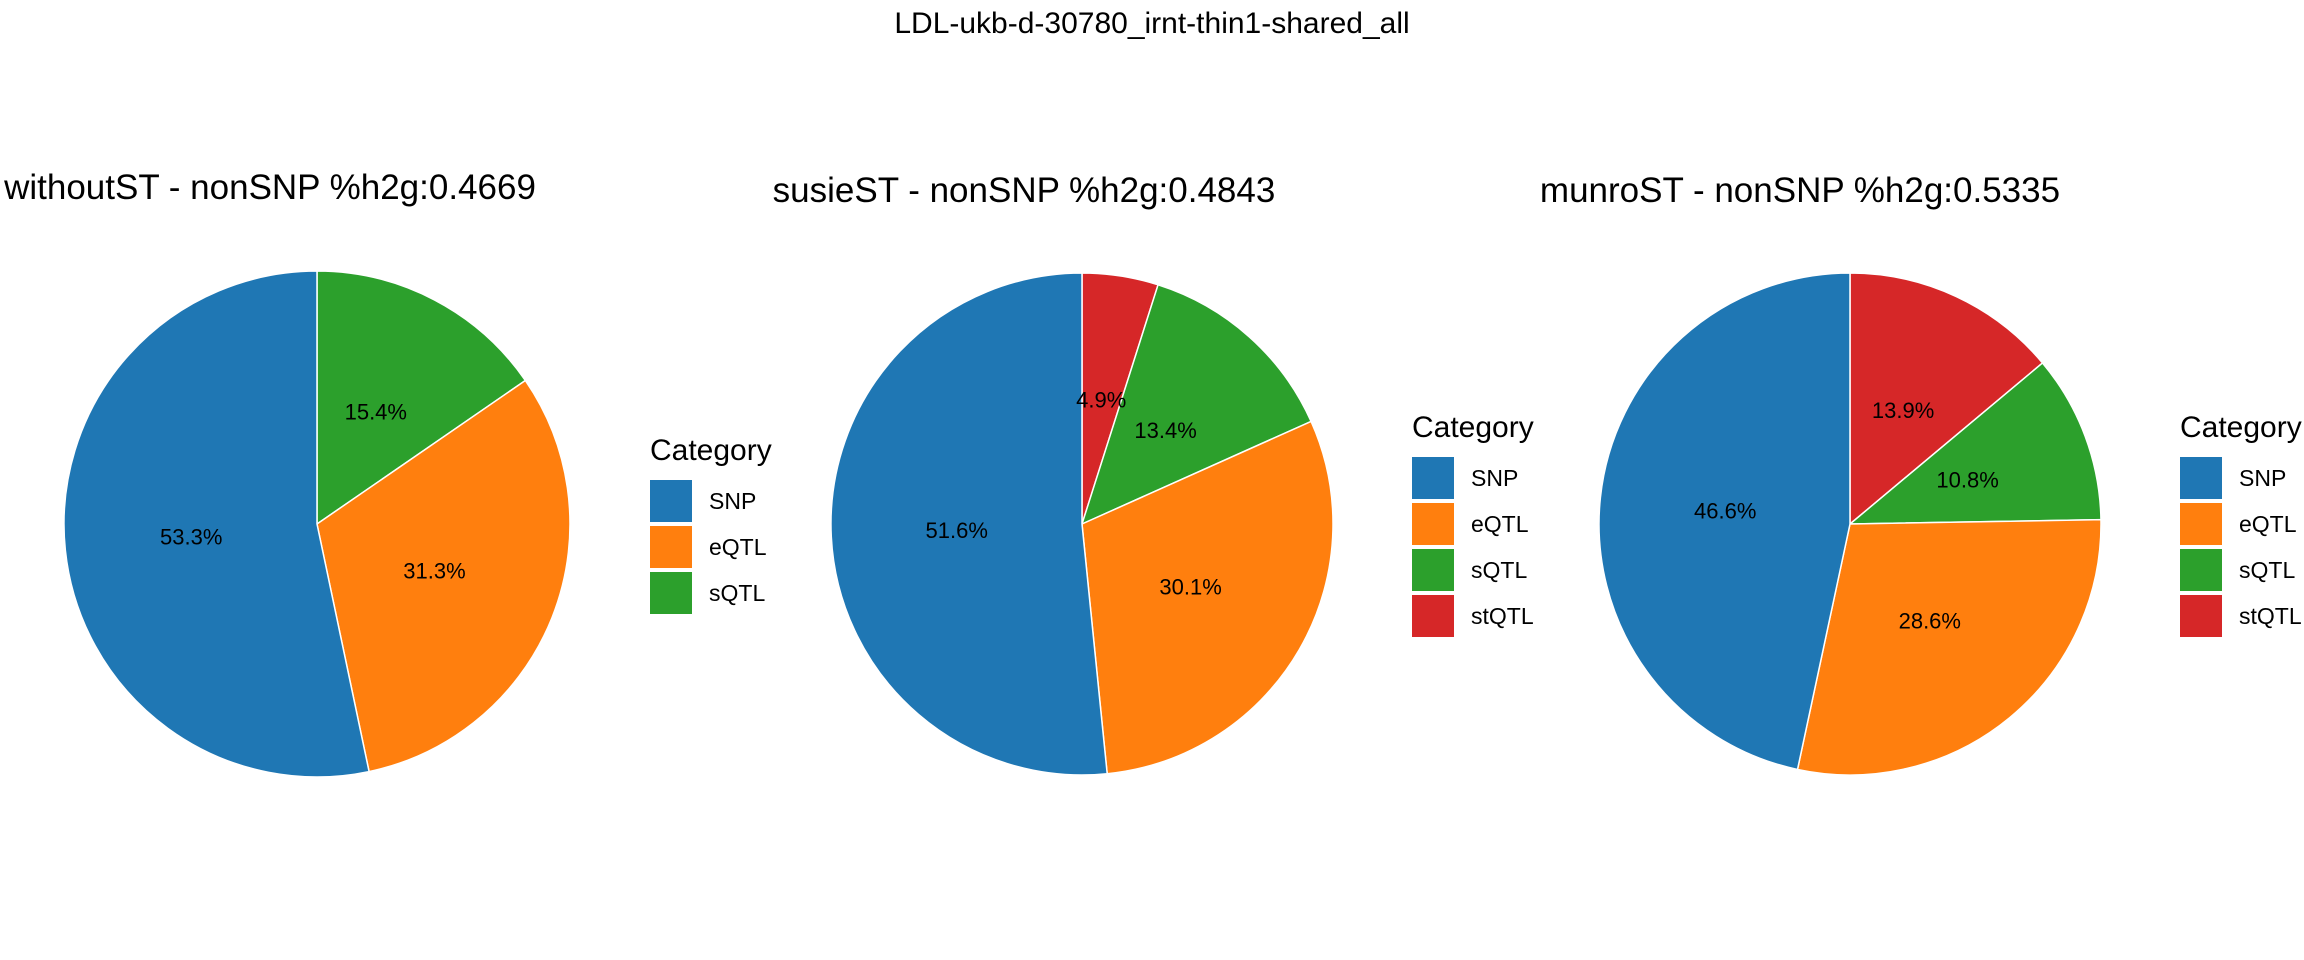  Describe the element at coordinates (1967, 480) in the screenshot. I see `pie-slice-label-sqtl: 10.8%` at that location.